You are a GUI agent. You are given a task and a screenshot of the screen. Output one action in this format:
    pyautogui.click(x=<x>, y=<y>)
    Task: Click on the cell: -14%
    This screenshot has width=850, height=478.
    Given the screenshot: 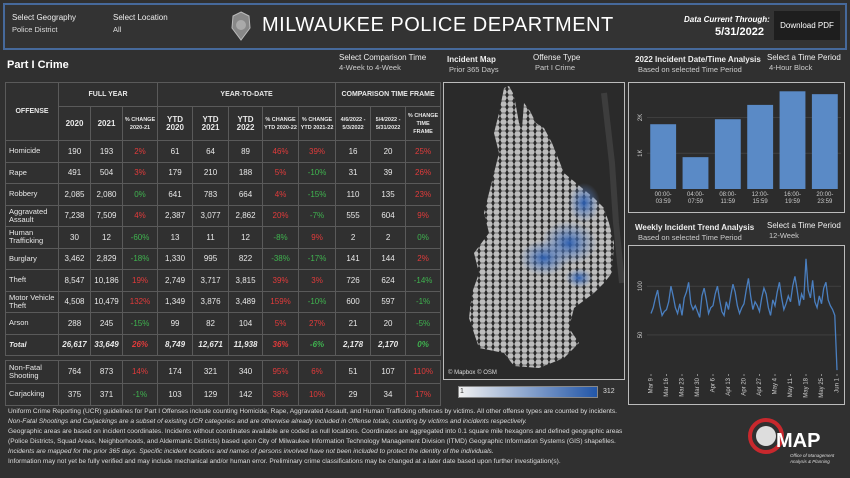 What is the action you would take?
    pyautogui.click(x=423, y=280)
    